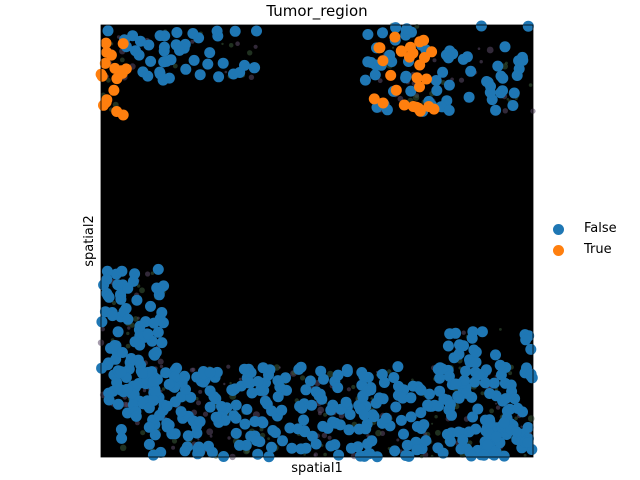 The image size is (640, 480). Describe the element at coordinates (593, 241) in the screenshot. I see `legend: False True` at that location.